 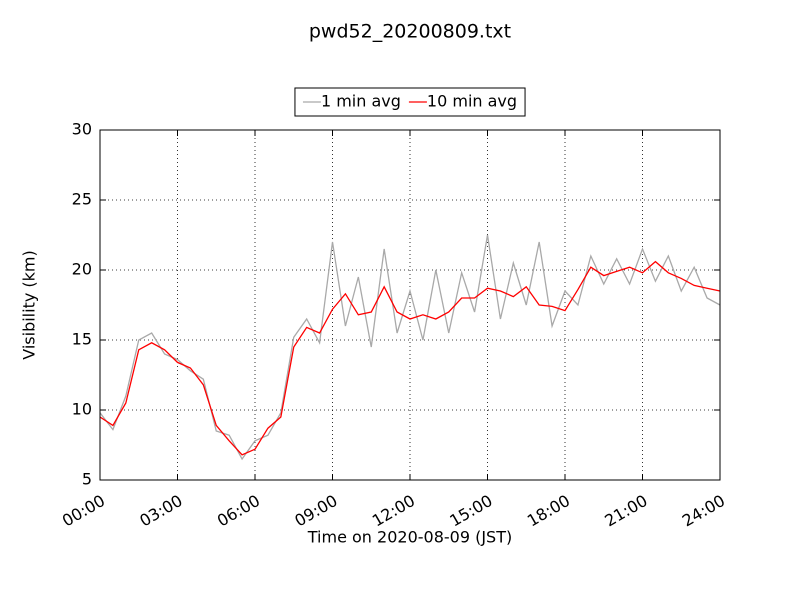 What do you see at coordinates (410, 32) in the screenshot?
I see `chart-title: pwd52_20200809.txt` at bounding box center [410, 32].